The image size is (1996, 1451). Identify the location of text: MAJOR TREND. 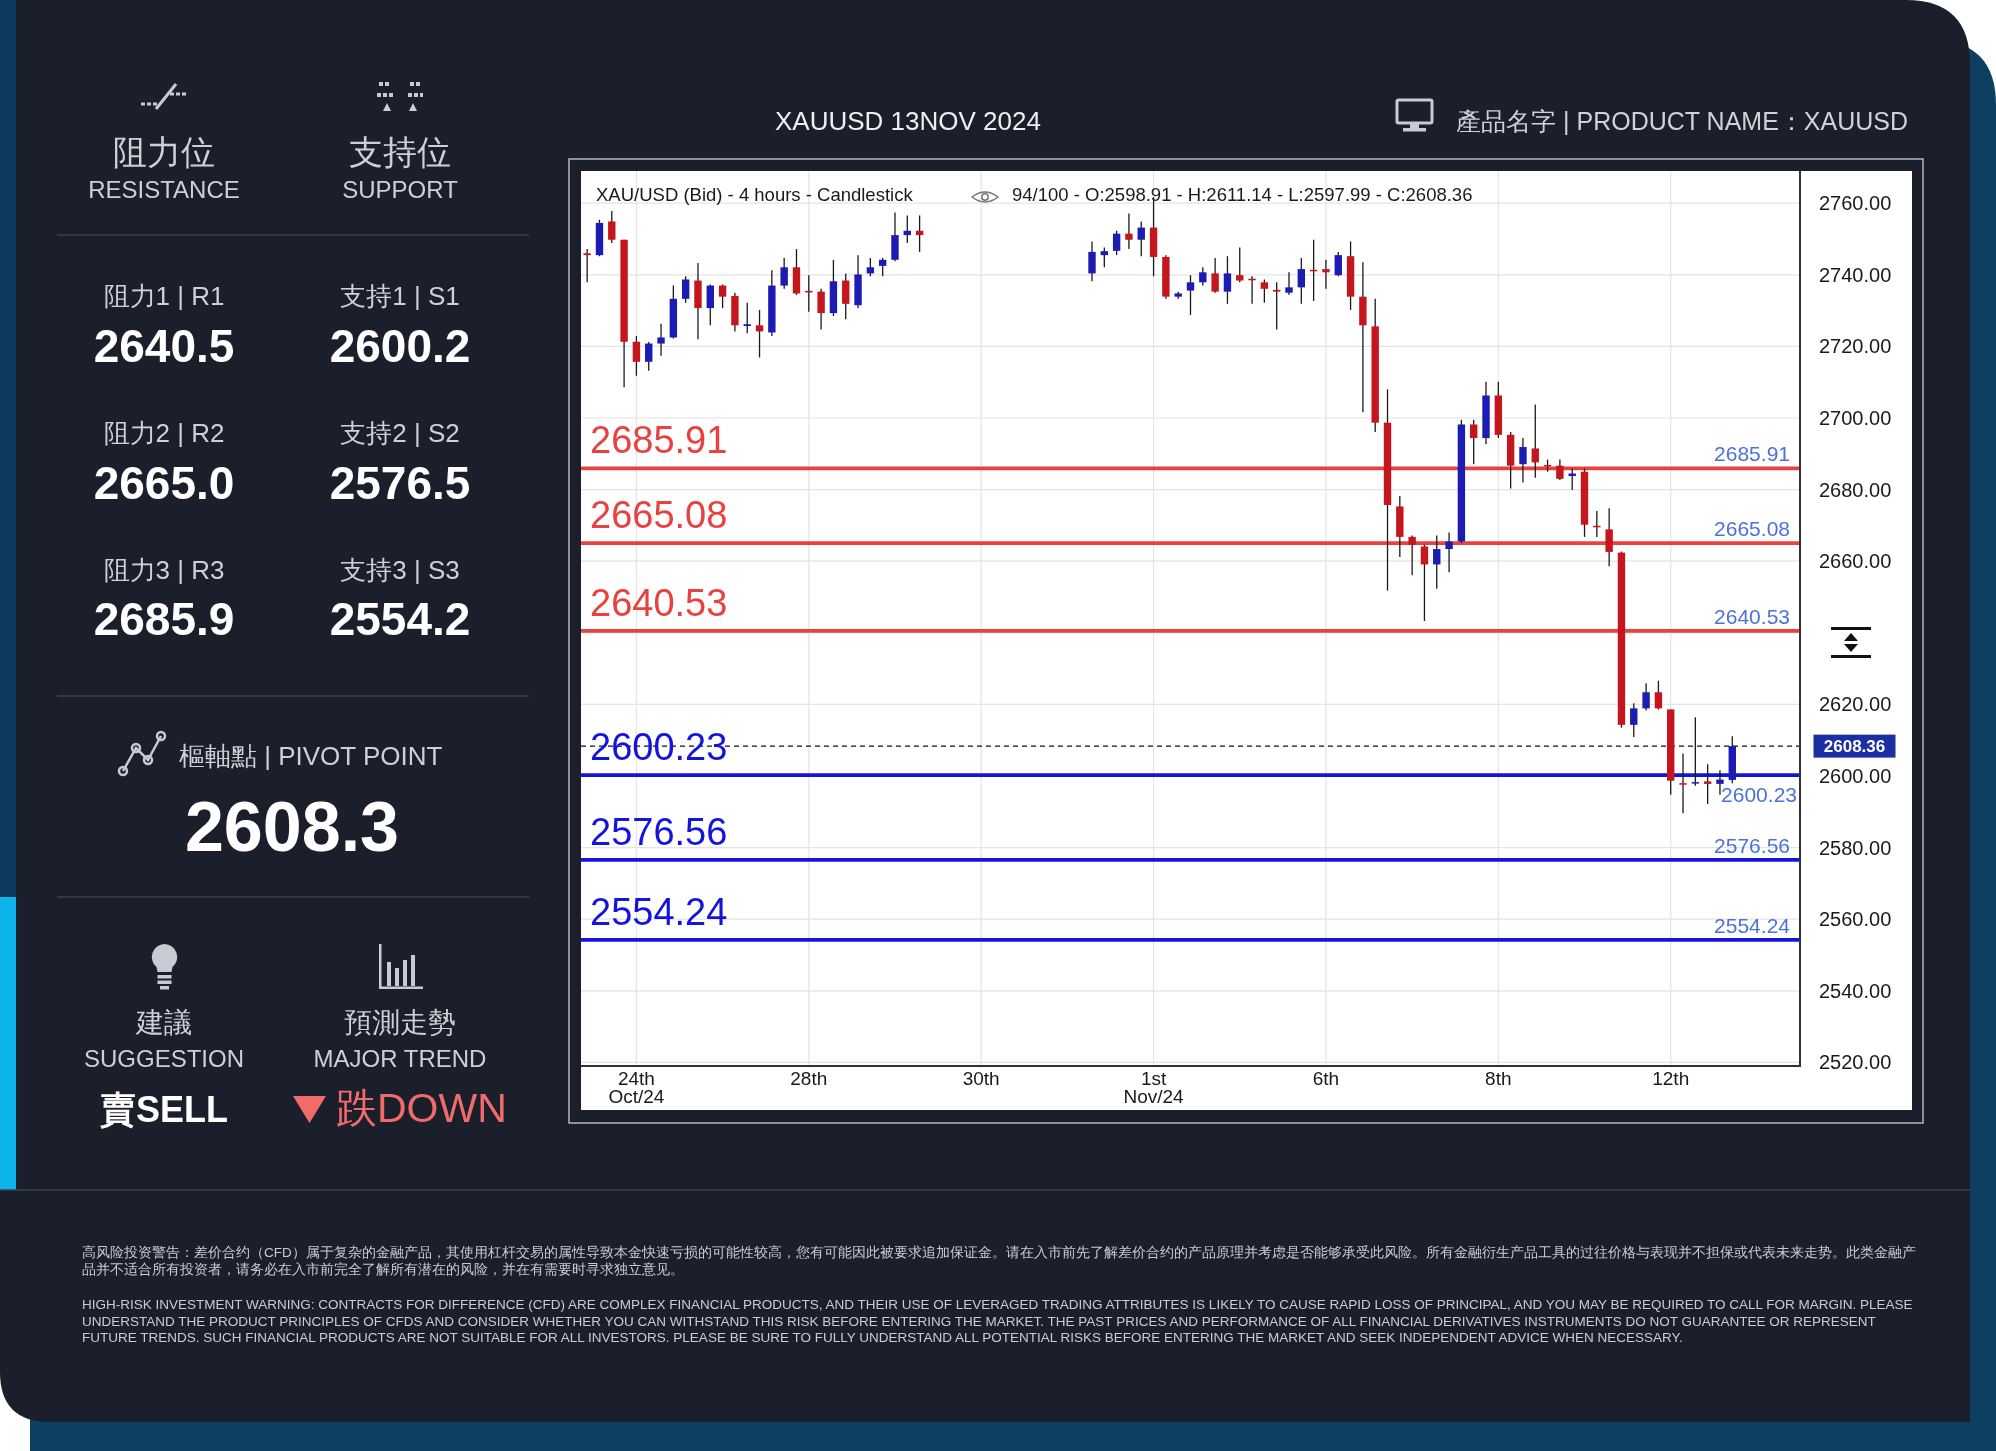
(400, 1058).